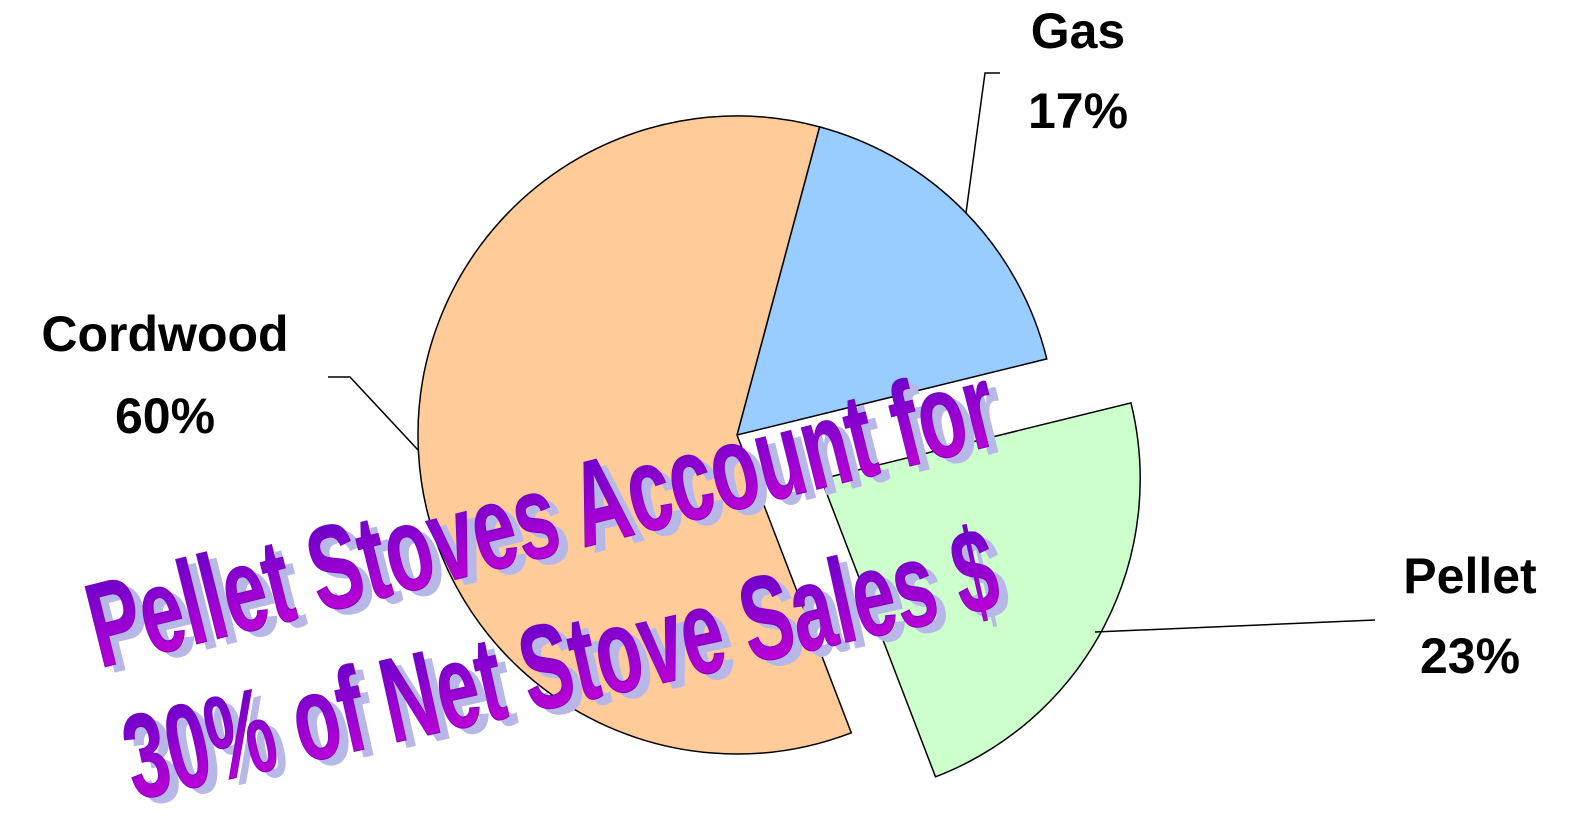  I want to click on slice-value-label: 60%, so click(165, 416).